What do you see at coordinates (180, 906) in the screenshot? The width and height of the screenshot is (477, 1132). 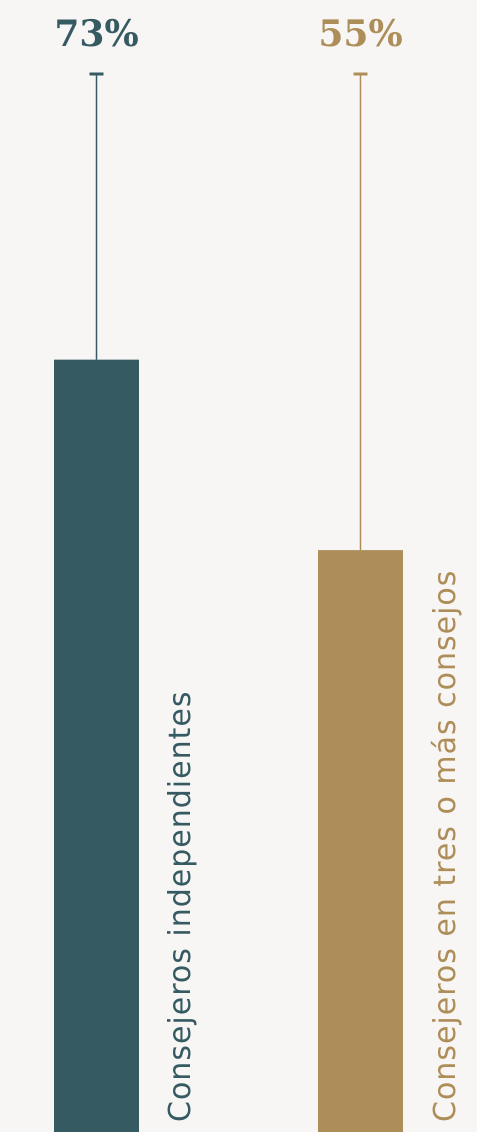 I see `category-label: Consejeros independientes` at bounding box center [180, 906].